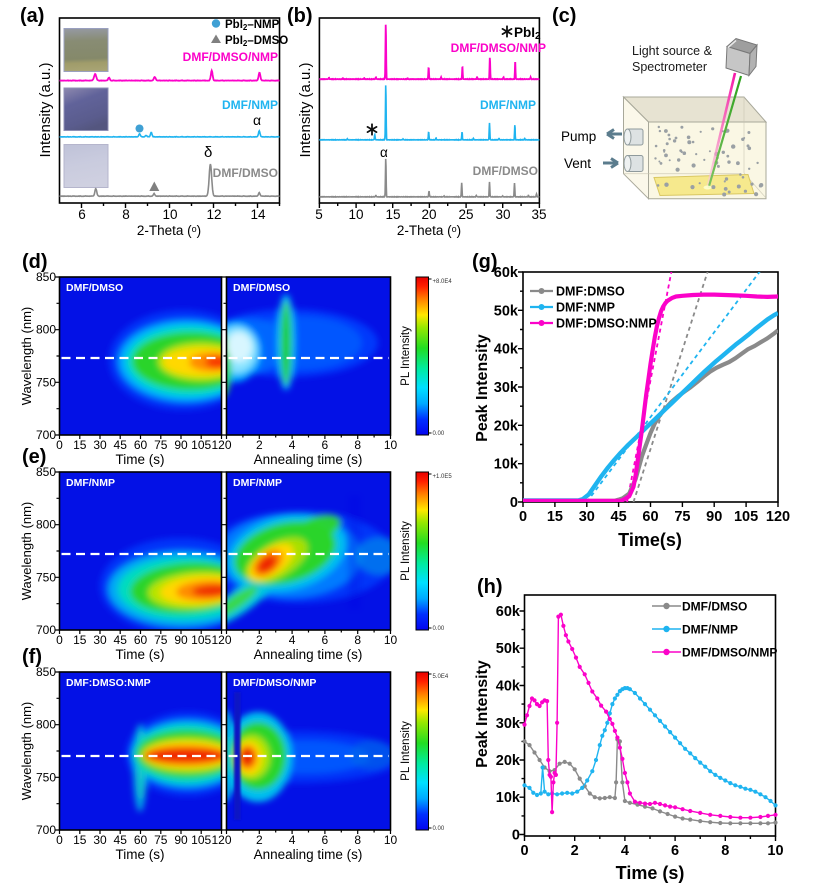 This screenshot has width=830, height=894. What do you see at coordinates (672, 51) in the screenshot?
I see `svg-text: Light source &` at bounding box center [672, 51].